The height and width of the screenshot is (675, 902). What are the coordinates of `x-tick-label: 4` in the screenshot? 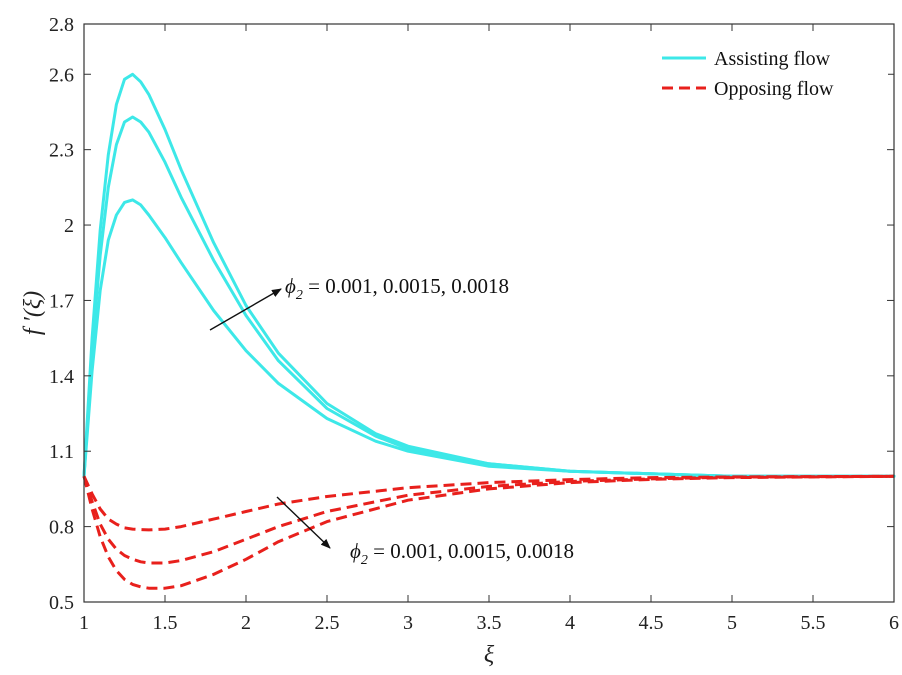 It's located at (570, 623).